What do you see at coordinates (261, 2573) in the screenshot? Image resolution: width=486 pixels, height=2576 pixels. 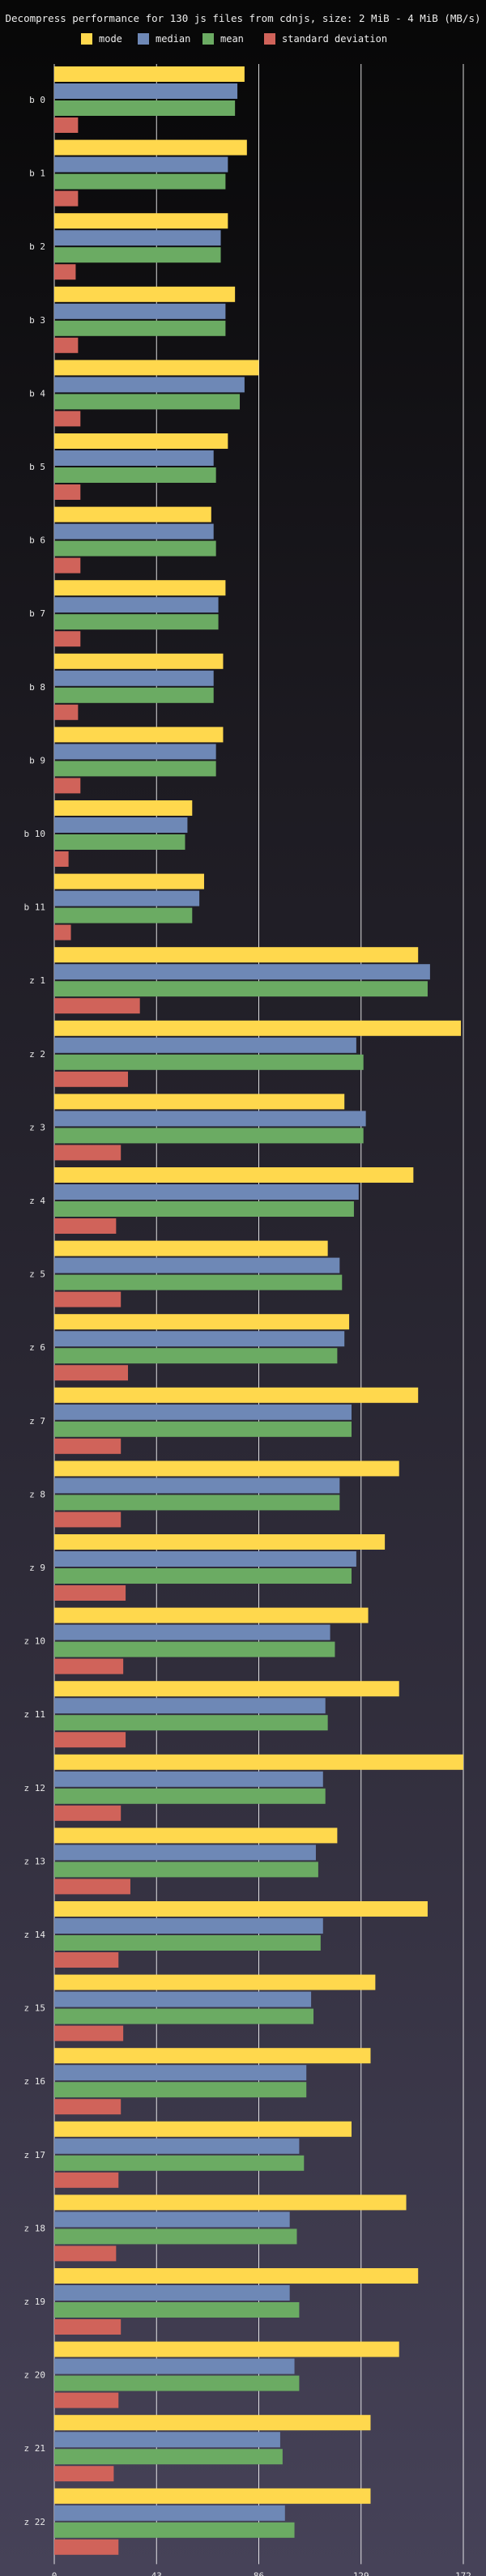 I see `x-axis-labels: 0 43 86 129 172` at bounding box center [261, 2573].